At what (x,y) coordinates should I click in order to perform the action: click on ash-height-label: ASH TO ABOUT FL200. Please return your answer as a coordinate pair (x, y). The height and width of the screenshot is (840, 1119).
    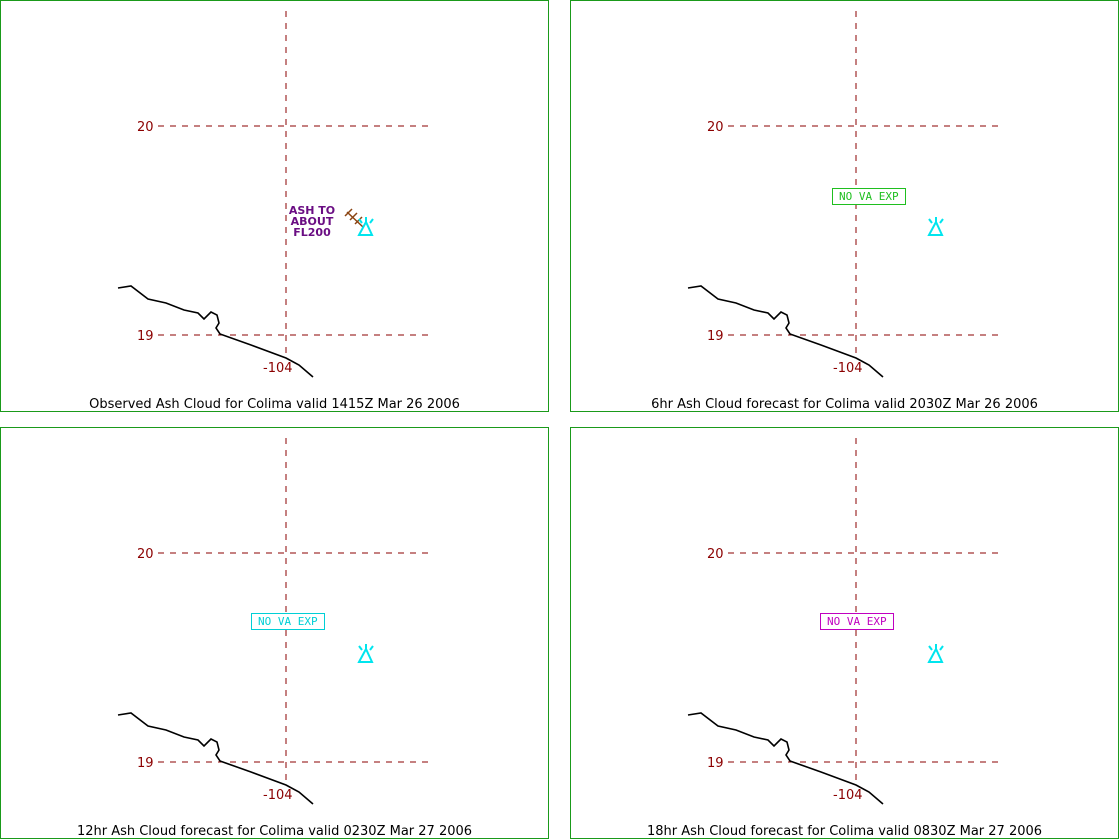
    Looking at the image, I should click on (312, 221).